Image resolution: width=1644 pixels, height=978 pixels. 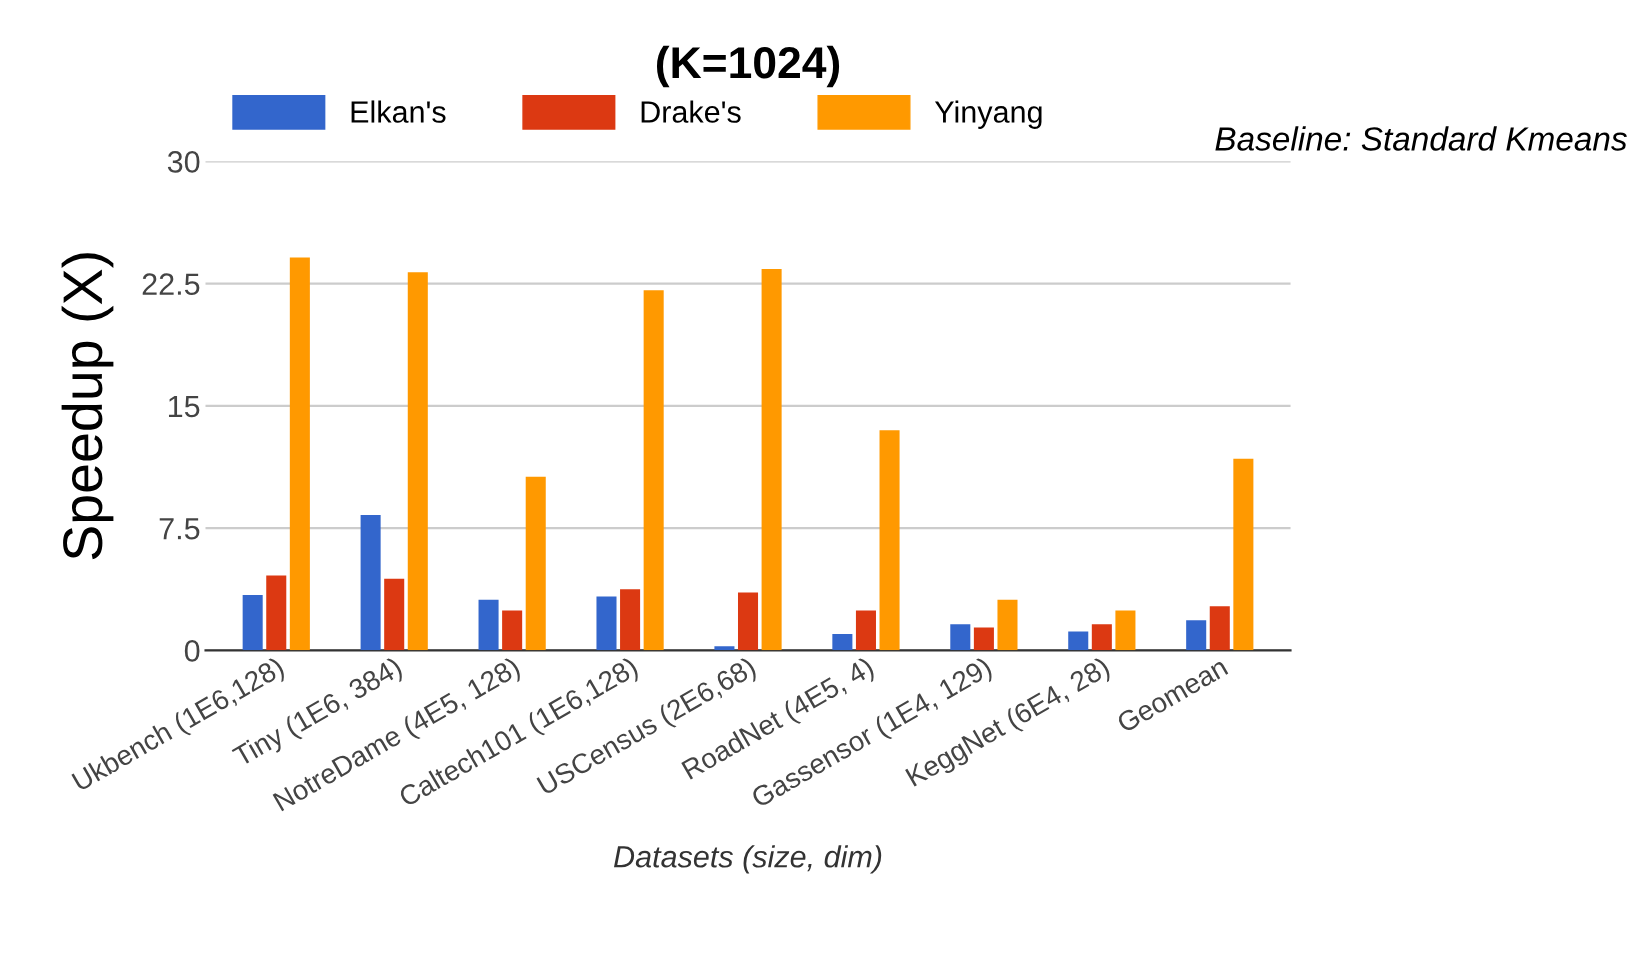 I want to click on y-tick-label: 7.5, so click(x=179, y=529).